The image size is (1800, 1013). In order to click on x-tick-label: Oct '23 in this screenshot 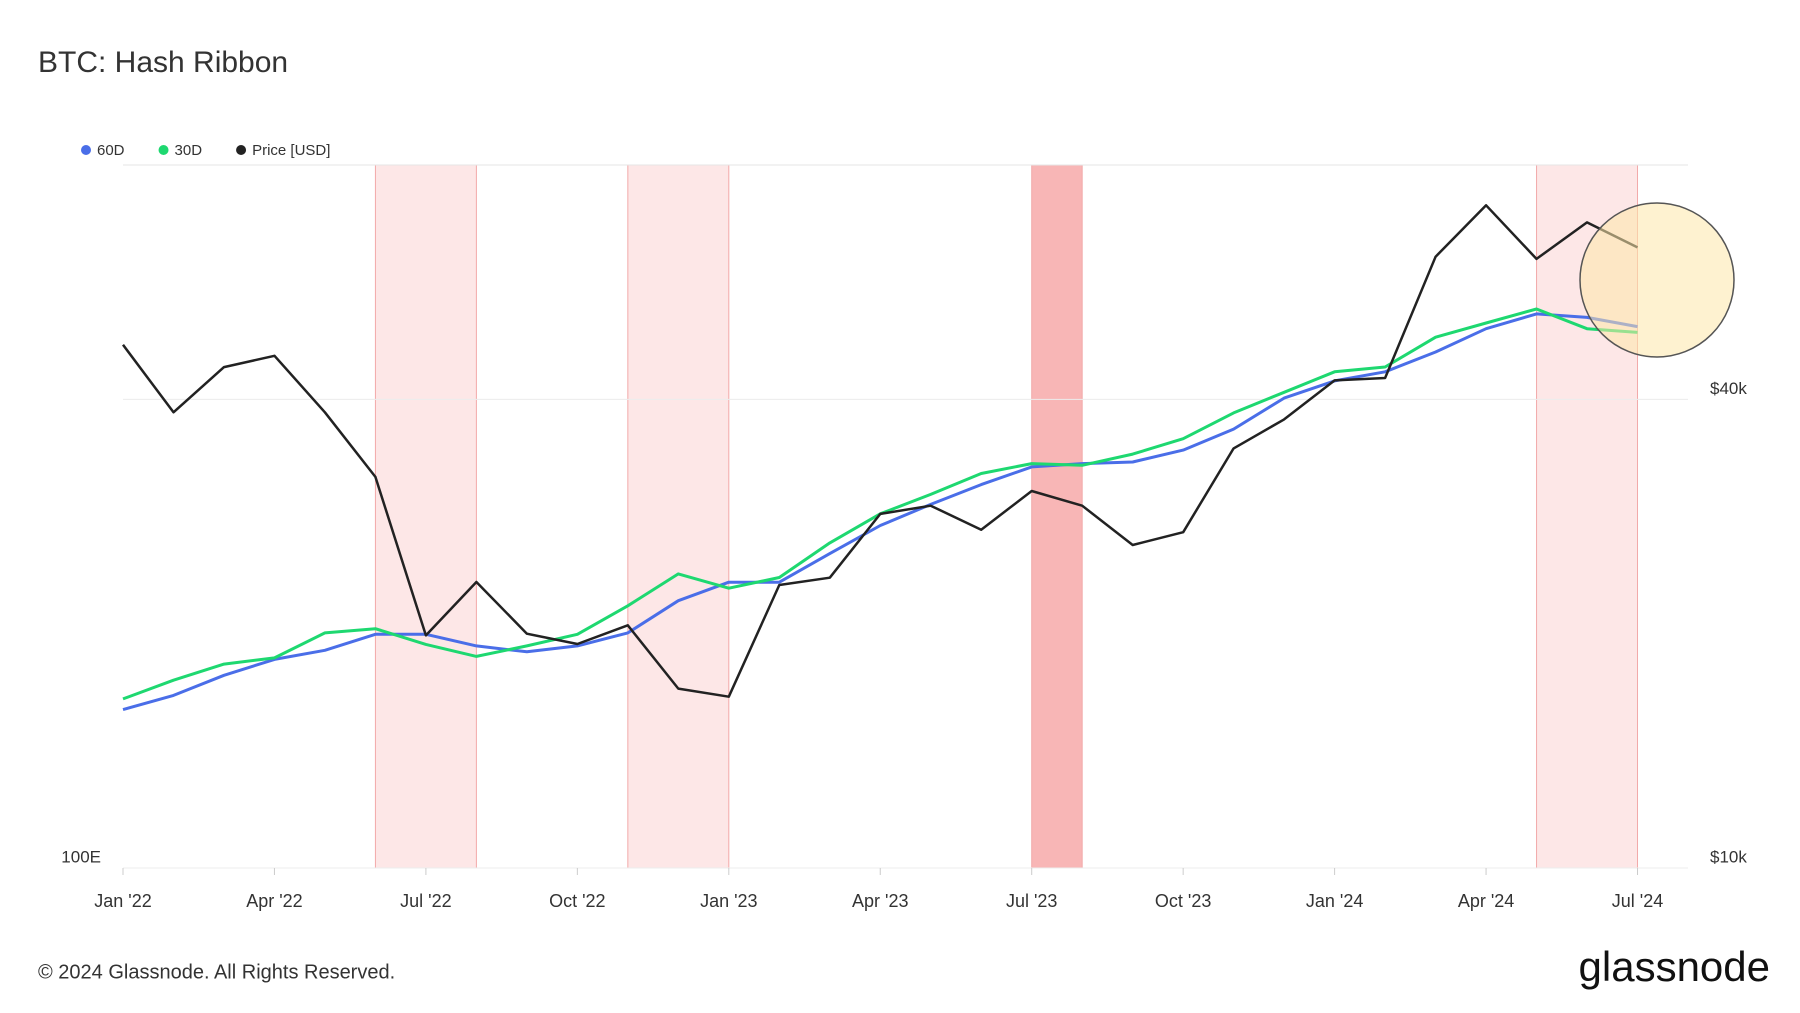, I will do `click(1183, 901)`.